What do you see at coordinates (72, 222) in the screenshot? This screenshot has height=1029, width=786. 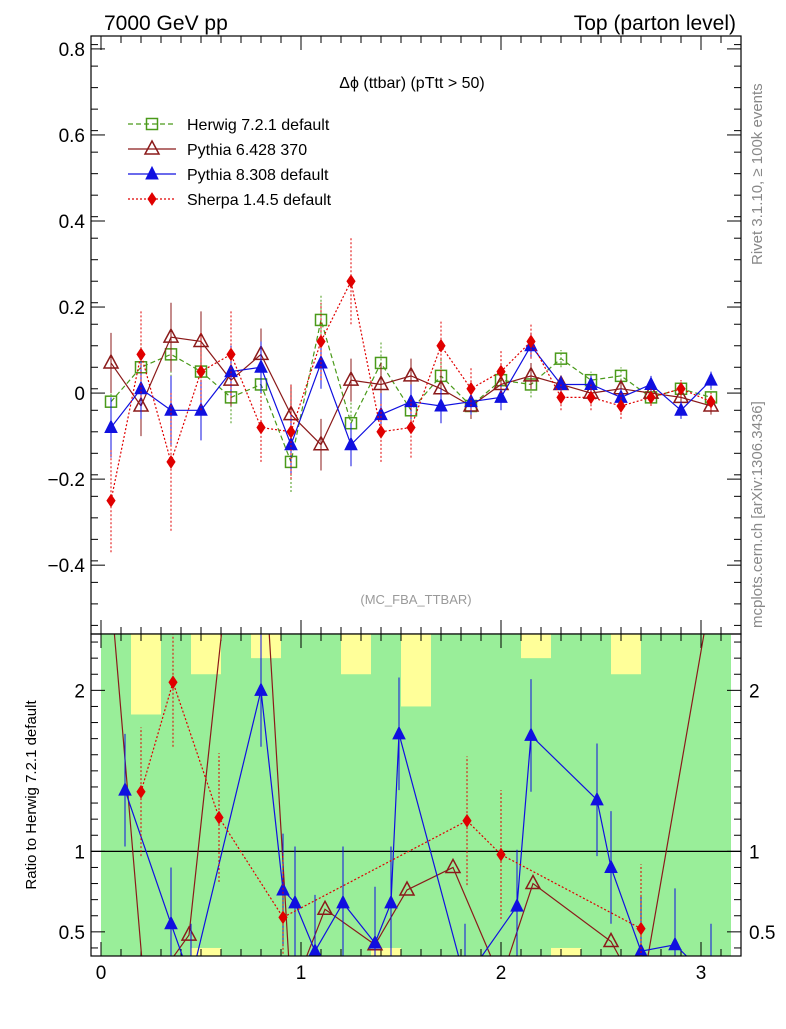 I see `y-tick-label: 0.4` at bounding box center [72, 222].